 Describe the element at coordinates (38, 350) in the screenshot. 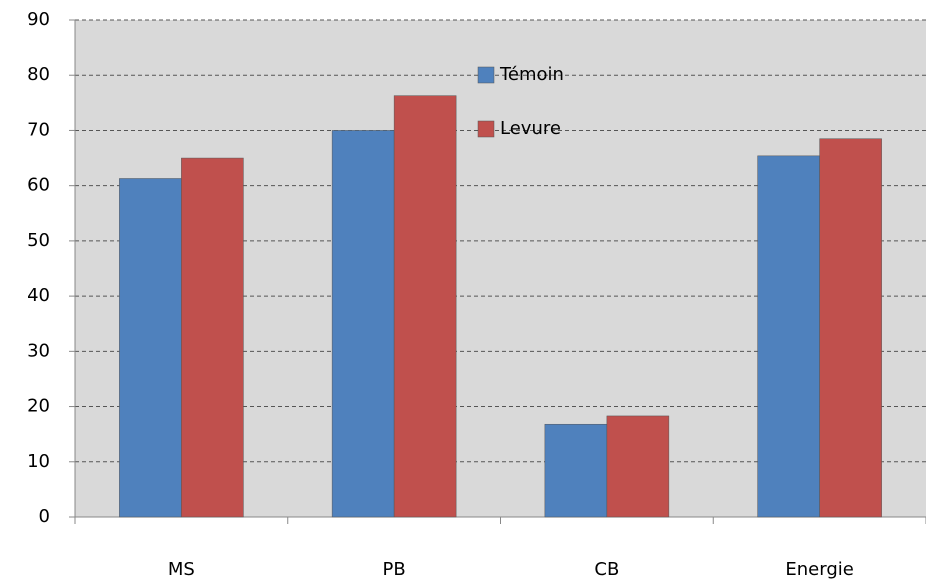

I see `y-tick-label: 30` at that location.